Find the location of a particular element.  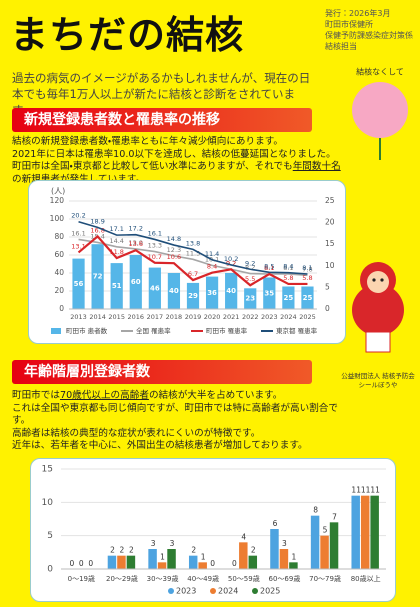

x-tick-label: 2016 is located at coordinates (135, 317).